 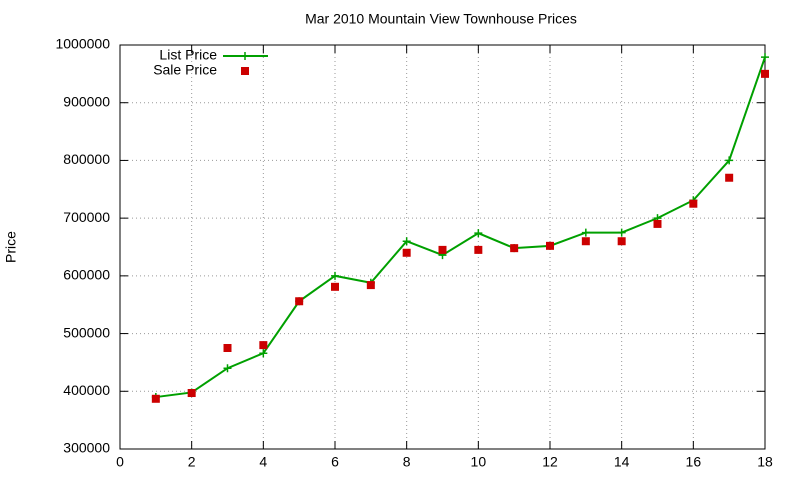 What do you see at coordinates (622, 462) in the screenshot?
I see `x-tick-label: 14` at bounding box center [622, 462].